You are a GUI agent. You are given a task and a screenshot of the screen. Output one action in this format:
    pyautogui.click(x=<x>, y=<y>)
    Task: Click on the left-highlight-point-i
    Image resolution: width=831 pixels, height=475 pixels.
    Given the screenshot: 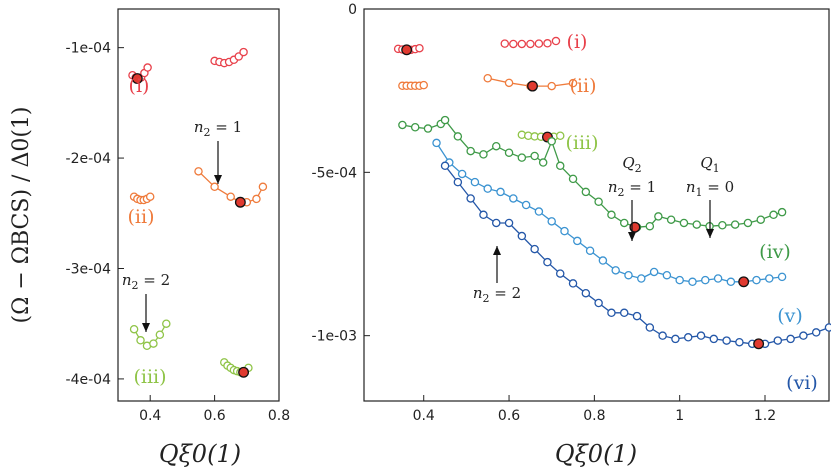 What is the action you would take?
    pyautogui.click(x=137, y=79)
    